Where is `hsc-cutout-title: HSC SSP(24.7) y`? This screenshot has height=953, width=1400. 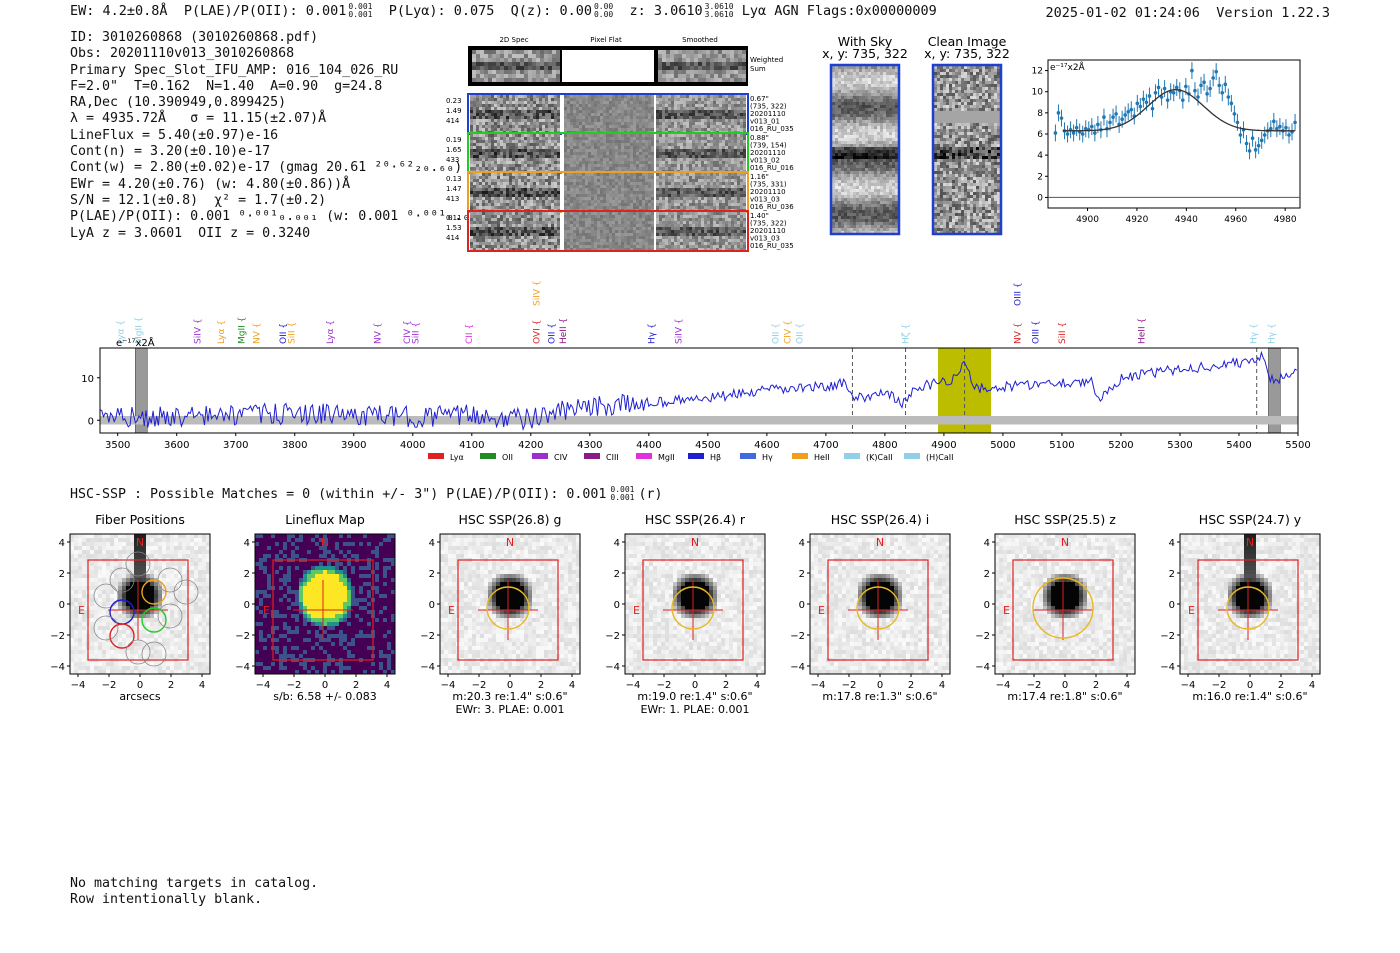
hsc-cutout-title: HSC SSP(24.7) y is located at coordinates (1250, 519).